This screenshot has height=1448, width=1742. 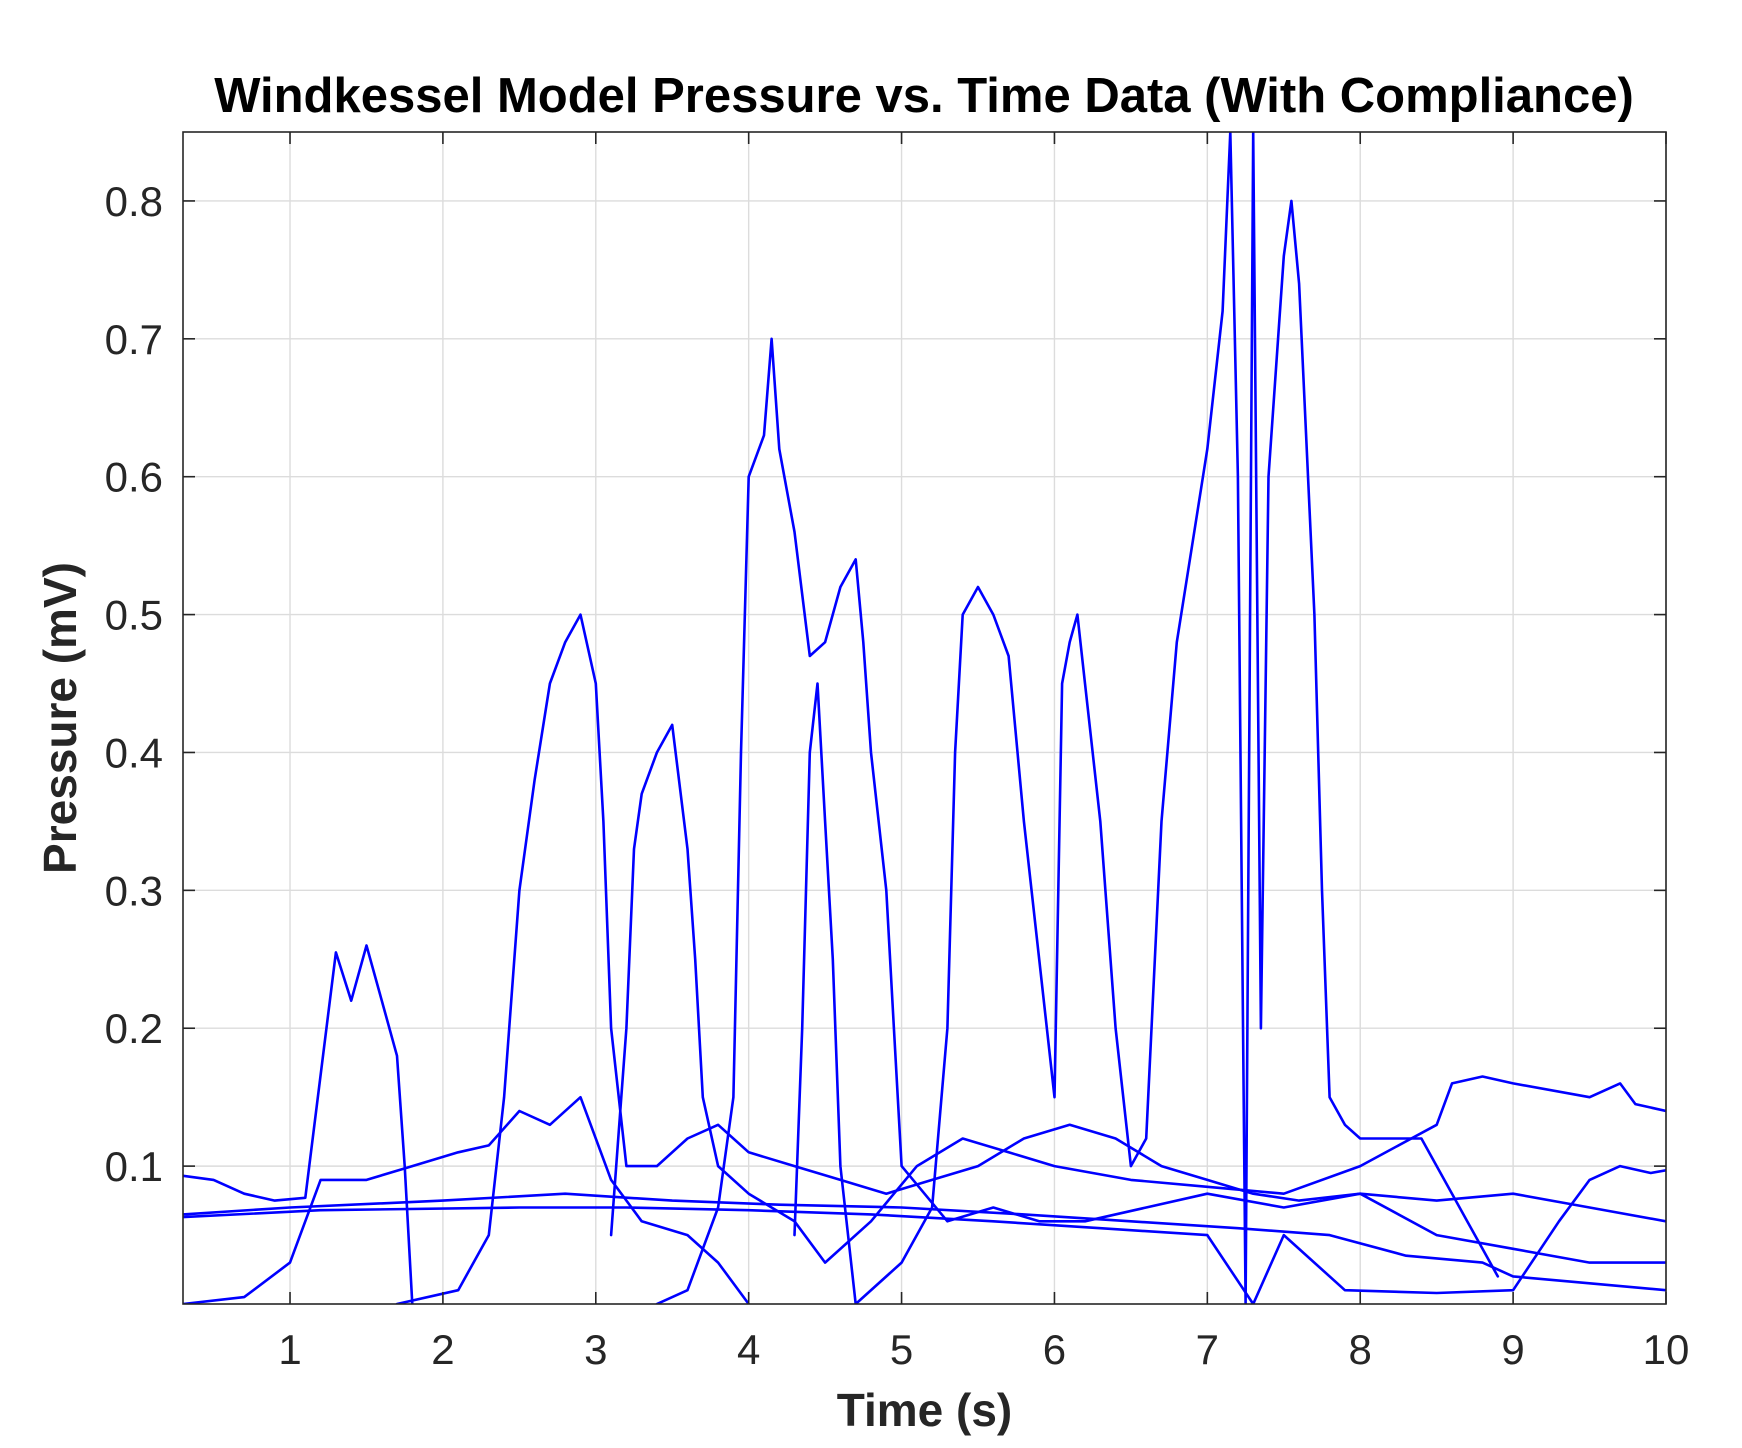 I want to click on y-tick-label: 0.6, so click(x=134, y=477).